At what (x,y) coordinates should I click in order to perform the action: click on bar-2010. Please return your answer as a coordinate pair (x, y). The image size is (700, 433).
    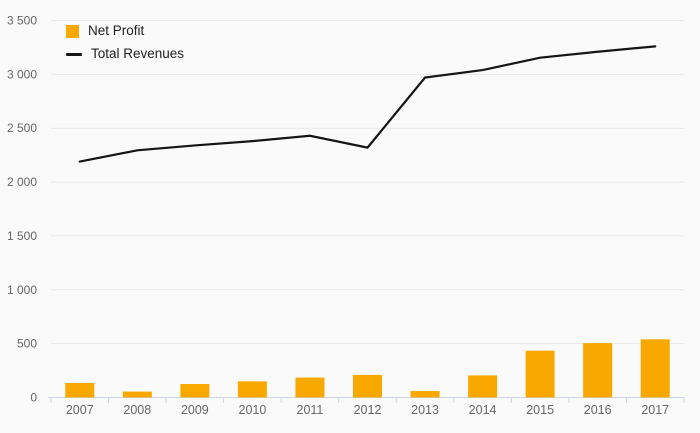
    Looking at the image, I should click on (252, 389).